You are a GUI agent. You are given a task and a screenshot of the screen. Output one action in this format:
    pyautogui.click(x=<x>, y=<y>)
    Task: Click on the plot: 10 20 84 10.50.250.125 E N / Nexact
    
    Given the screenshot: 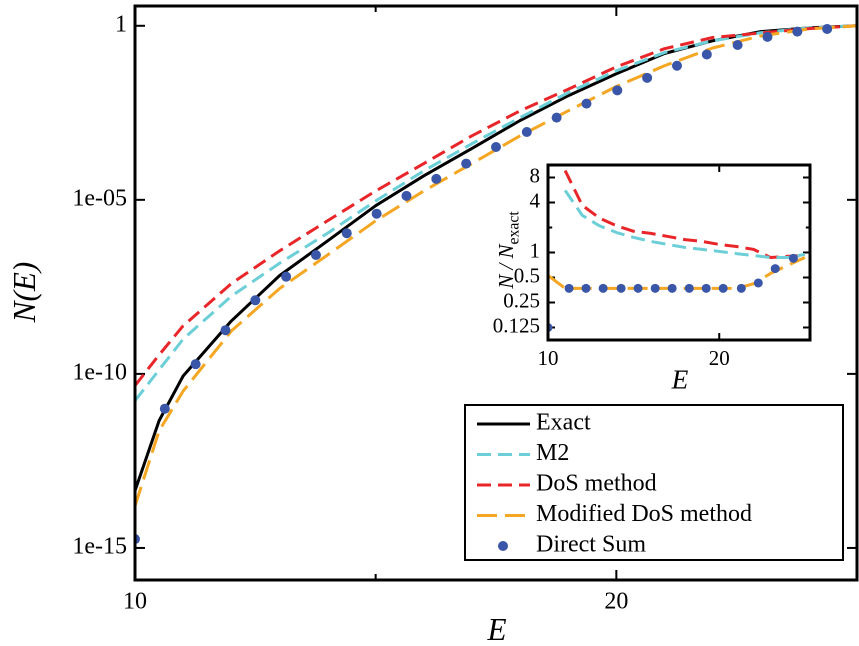 What is the action you would take?
    pyautogui.click(x=652, y=278)
    